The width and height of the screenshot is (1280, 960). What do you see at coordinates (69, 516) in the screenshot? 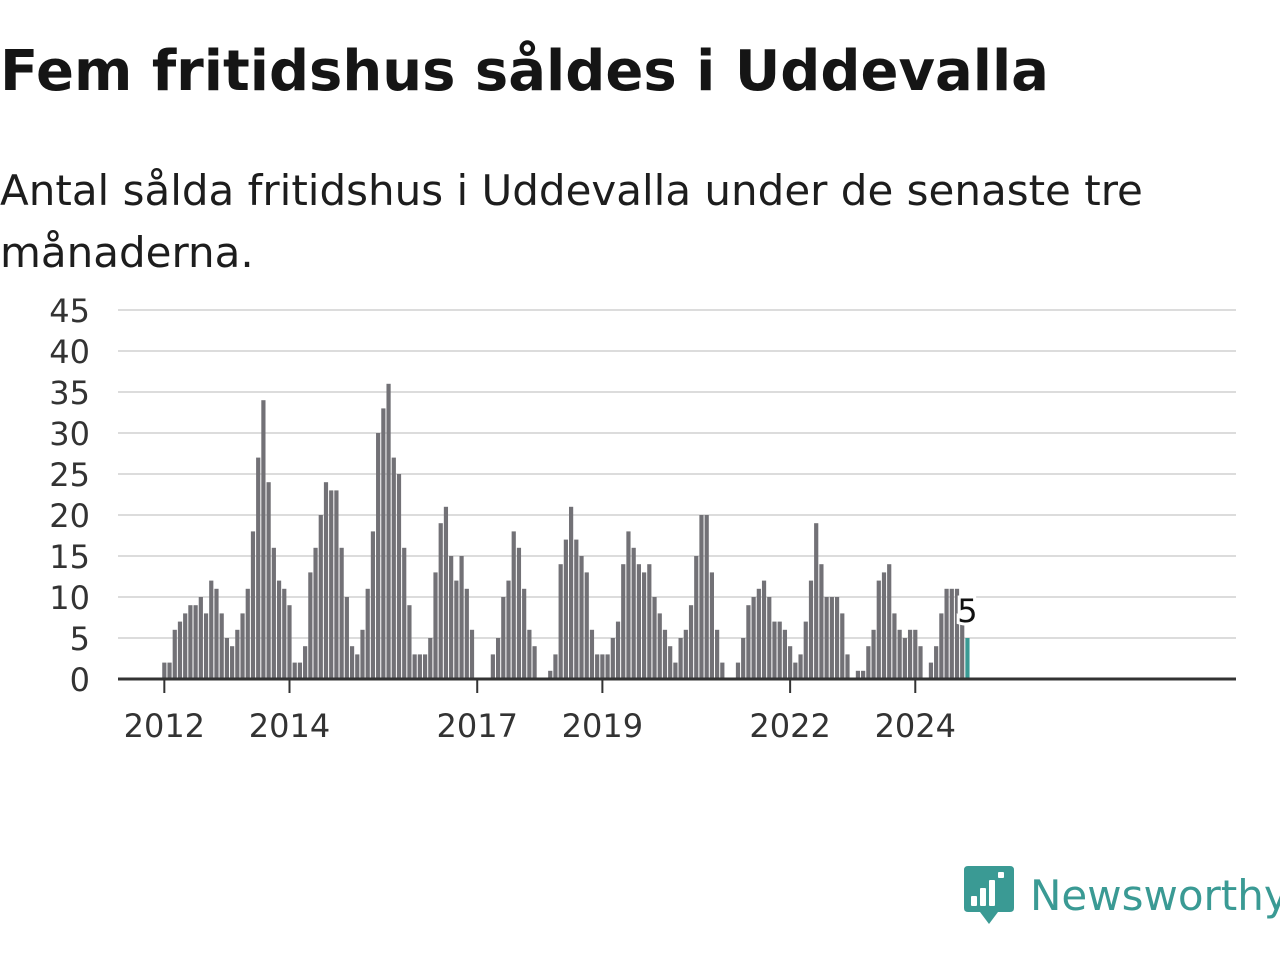
I see `y-tick-label: 20` at bounding box center [69, 516].